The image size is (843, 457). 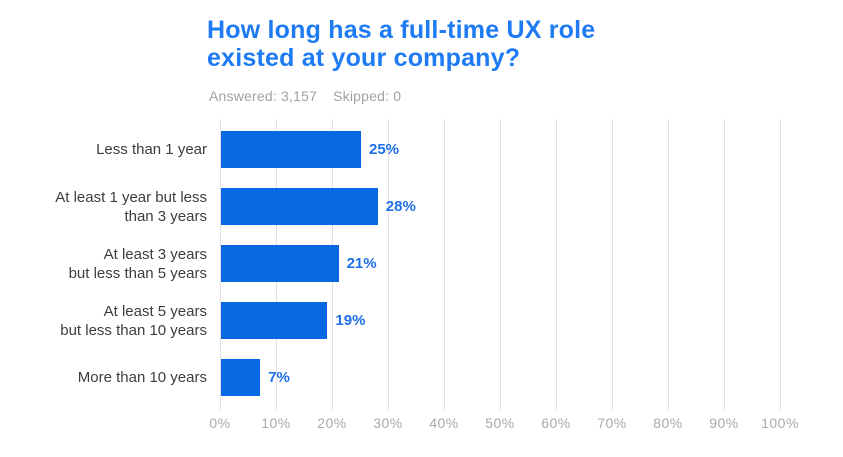 What do you see at coordinates (137, 264) in the screenshot?
I see `category-label: At least 3 years but less than 5 years` at bounding box center [137, 264].